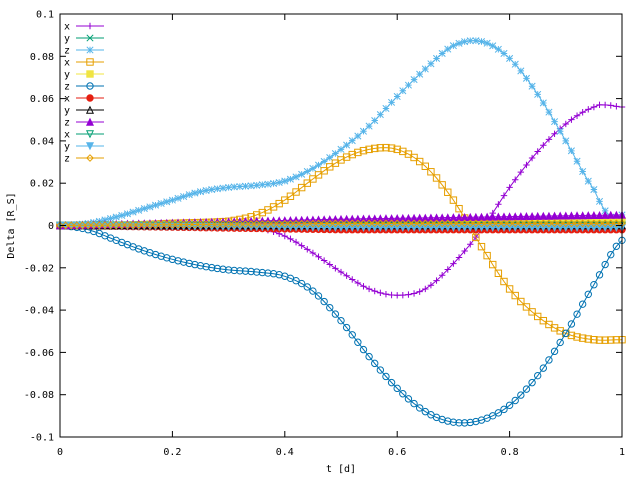  What do you see at coordinates (39, 268) in the screenshot?
I see `y-tick-label: -0.02` at bounding box center [39, 268].